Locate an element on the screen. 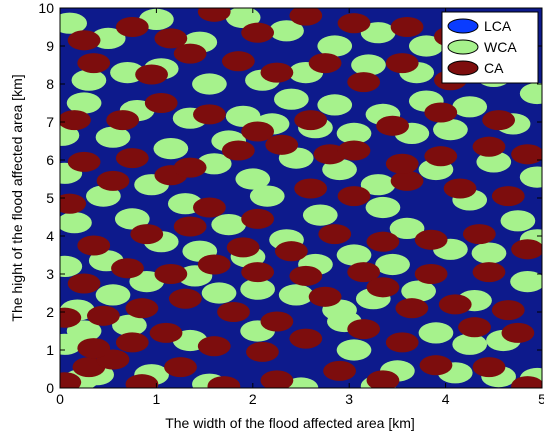  y-tick-label: 4 is located at coordinates (50, 236).